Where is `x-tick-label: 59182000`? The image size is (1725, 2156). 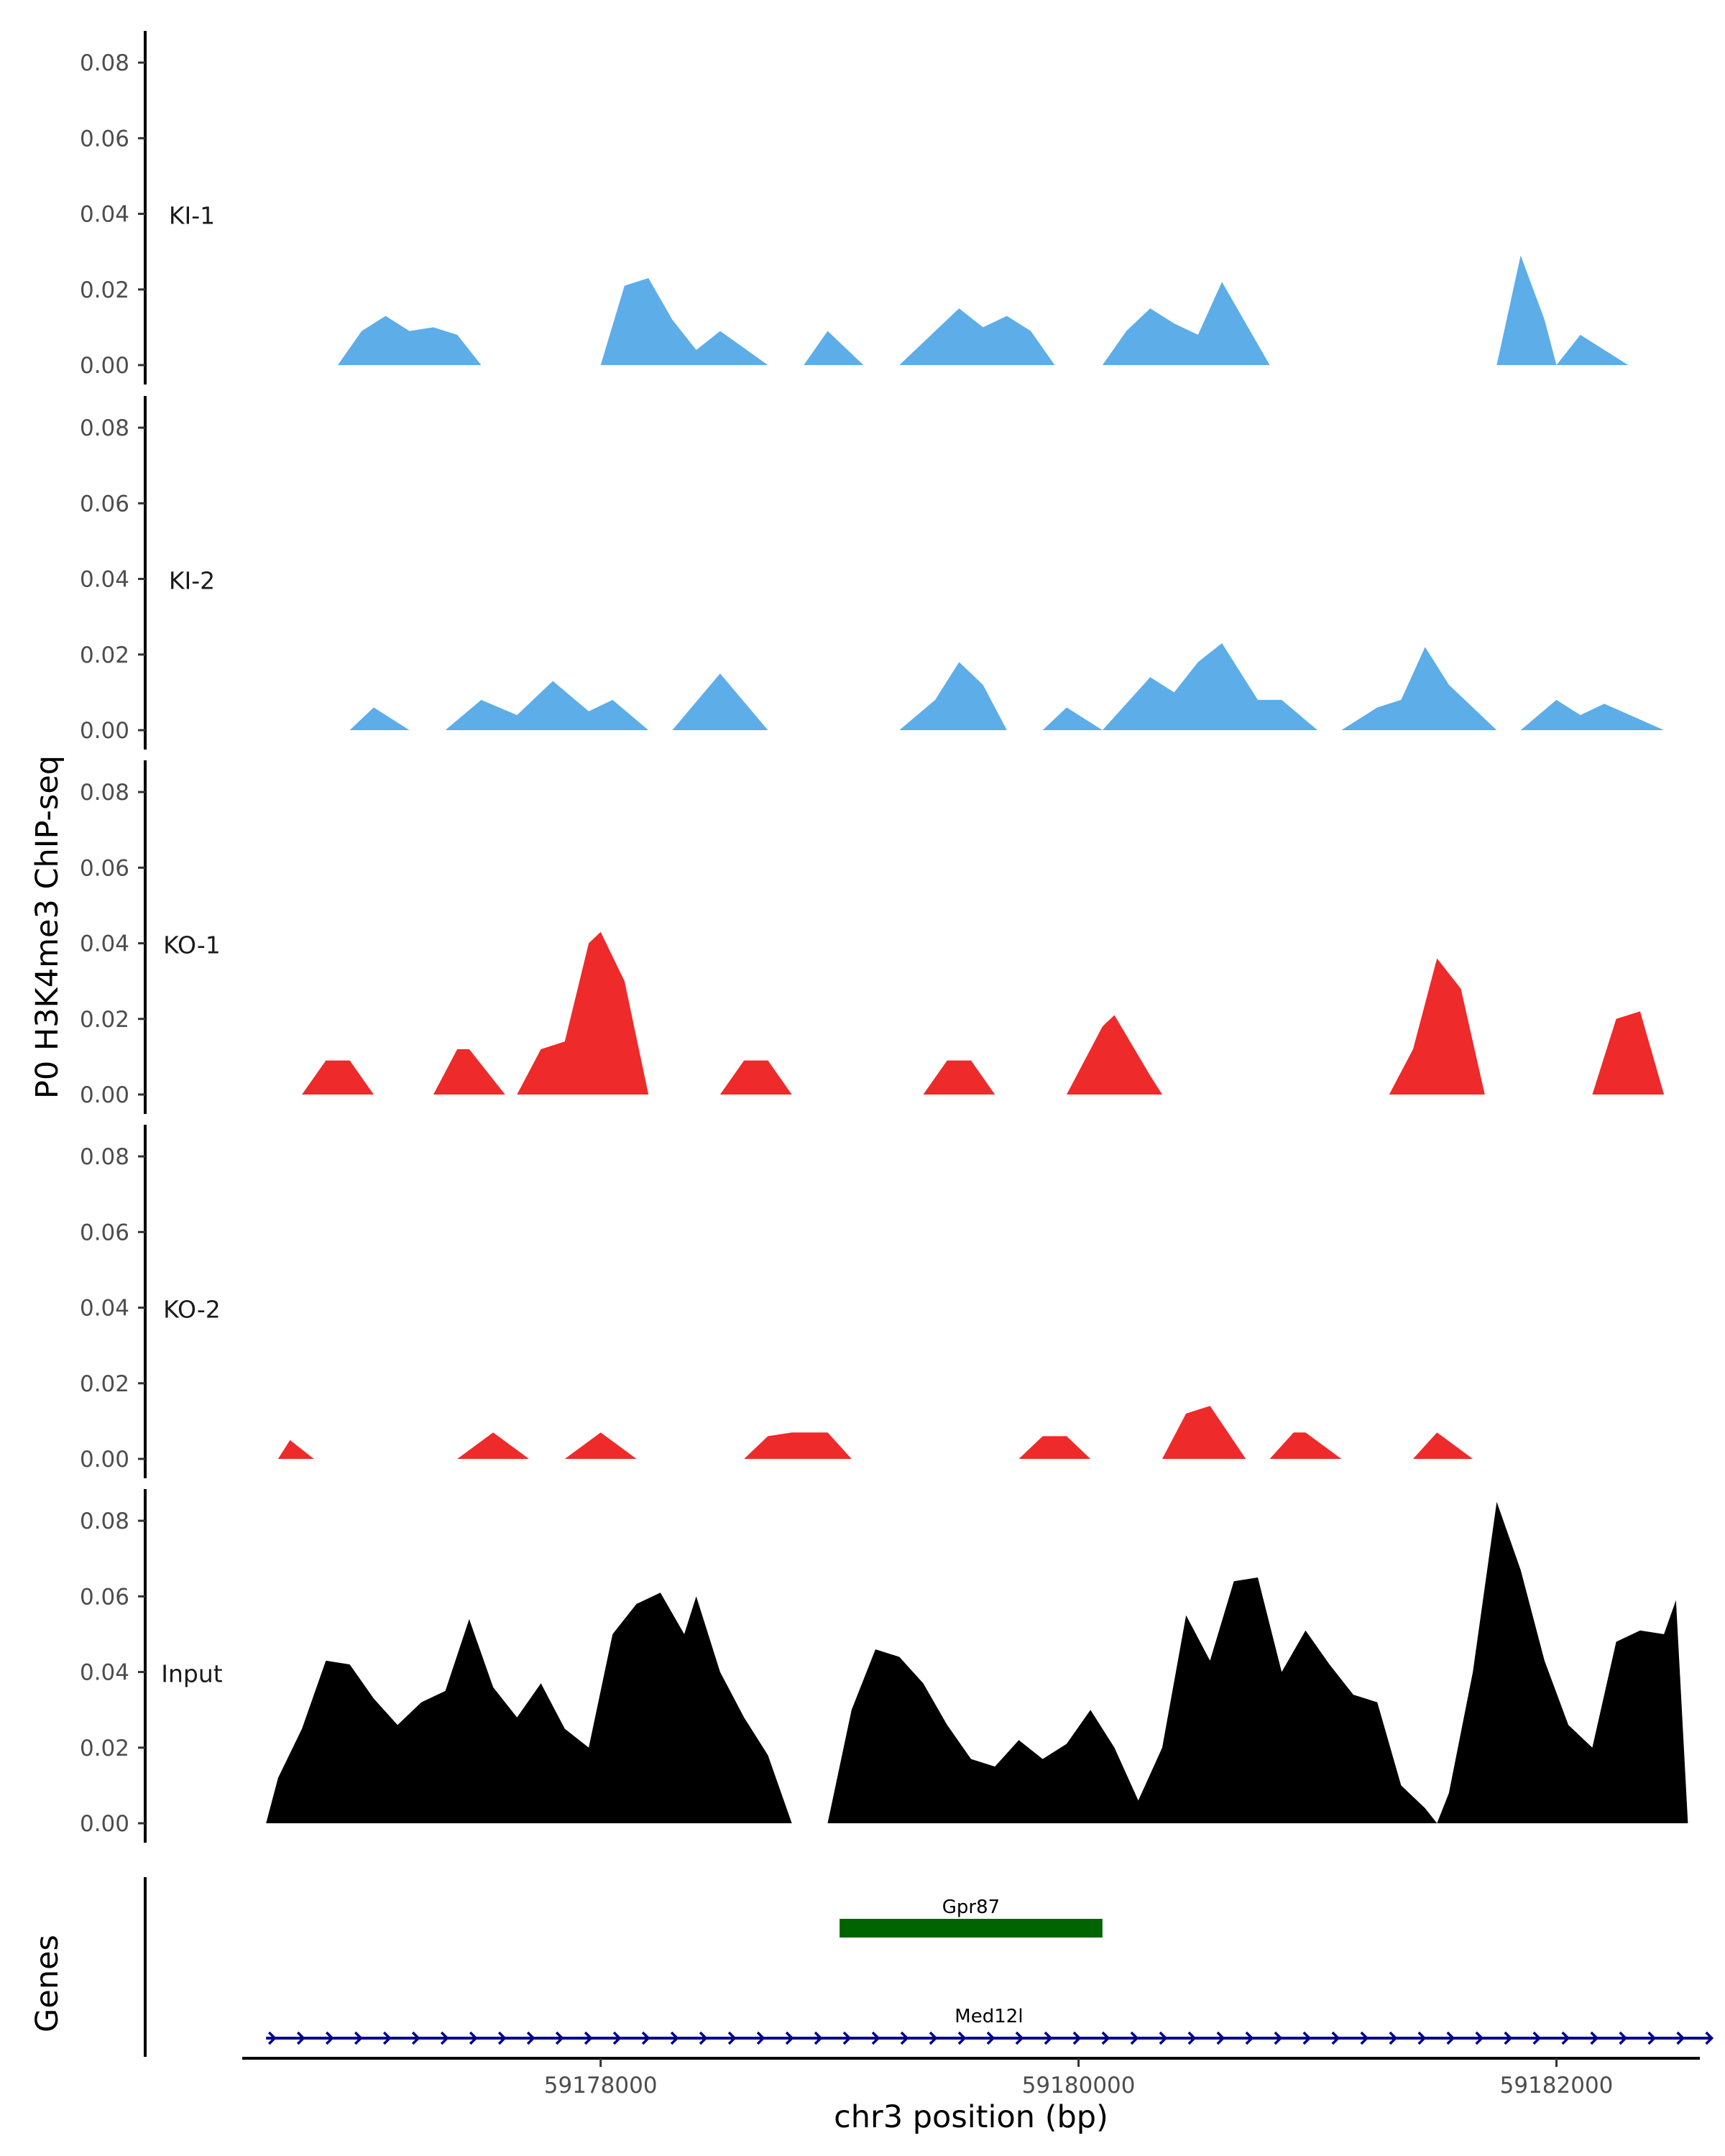
x-tick-label: 59182000 is located at coordinates (1557, 2086).